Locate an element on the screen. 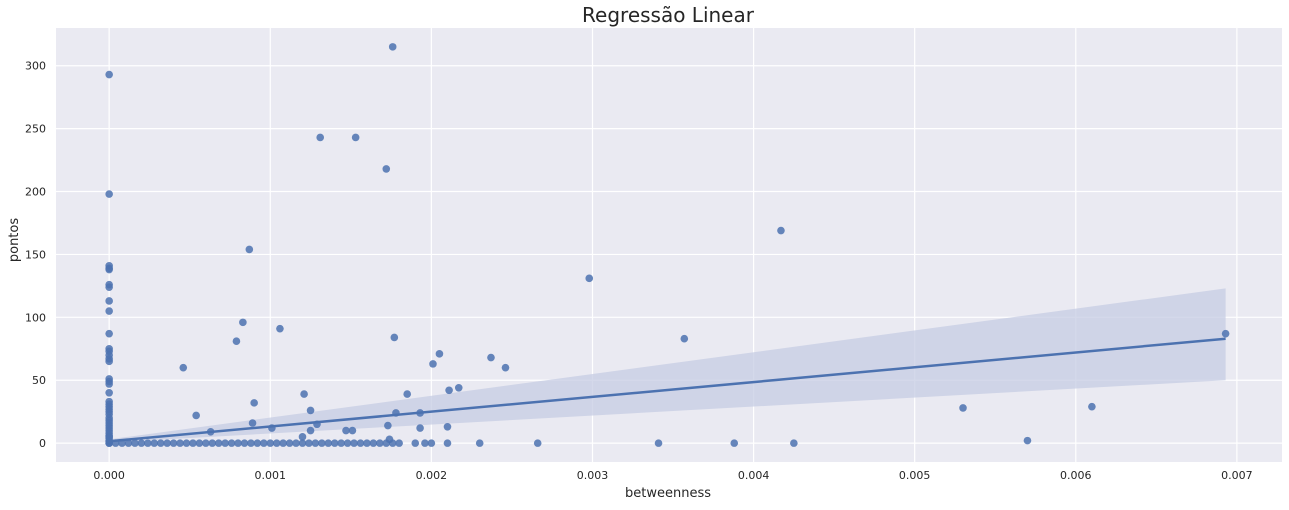 The width and height of the screenshot is (1289, 510). x-tick-label: 0.004 is located at coordinates (754, 475).